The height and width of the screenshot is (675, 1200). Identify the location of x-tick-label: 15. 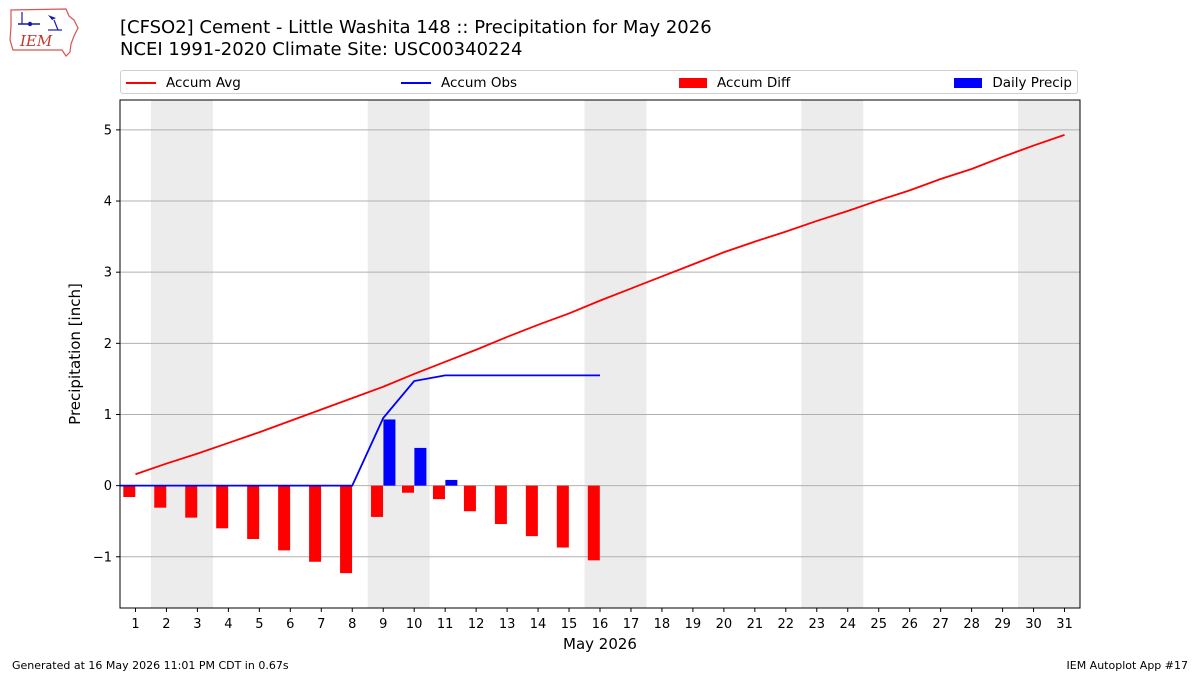
(569, 624).